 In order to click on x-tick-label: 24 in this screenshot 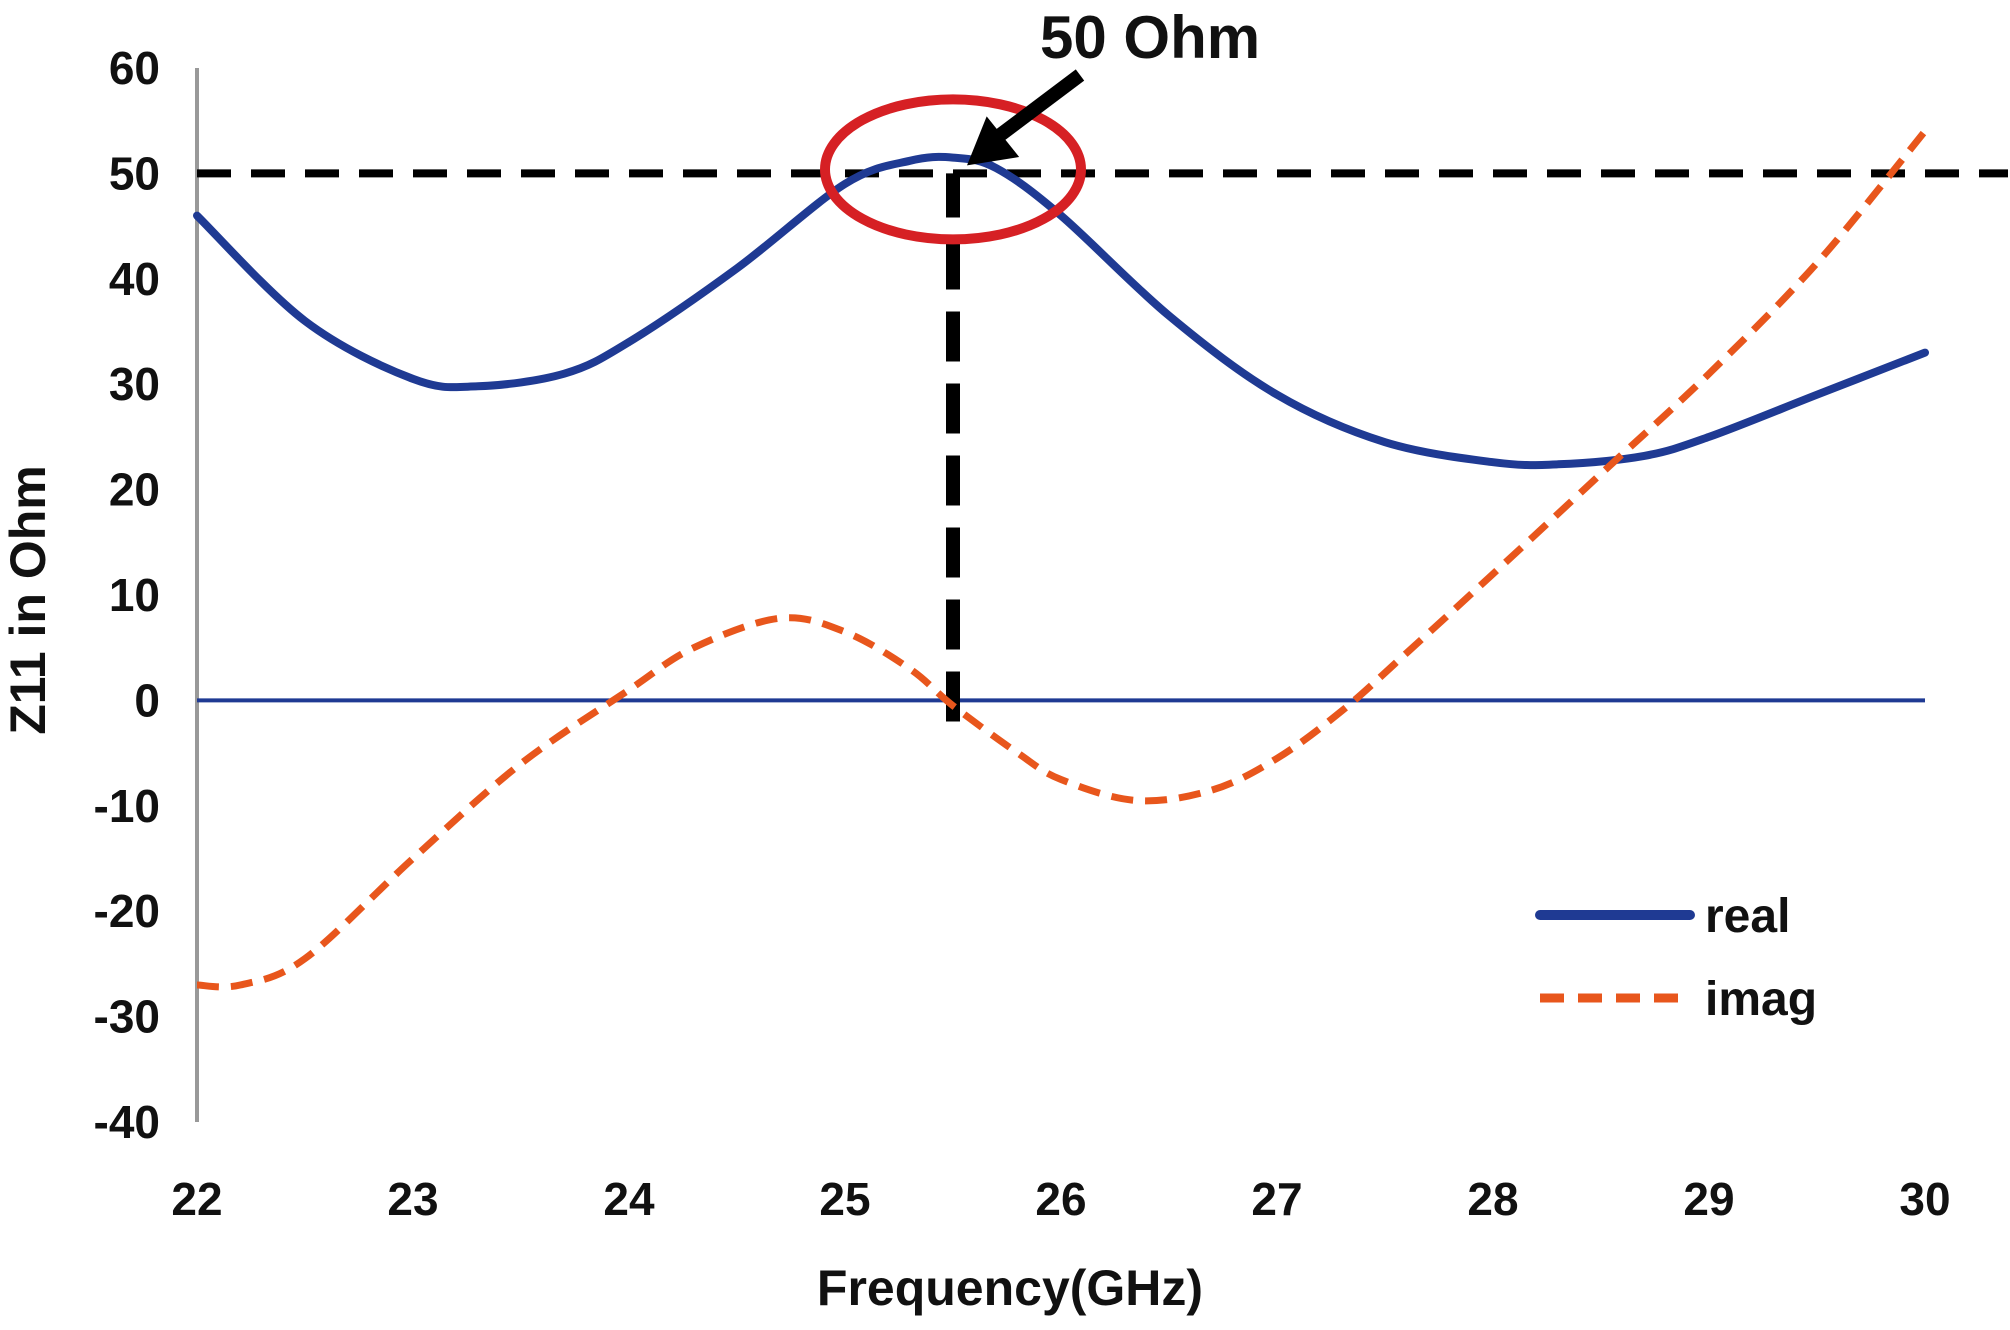, I will do `click(629, 1199)`.